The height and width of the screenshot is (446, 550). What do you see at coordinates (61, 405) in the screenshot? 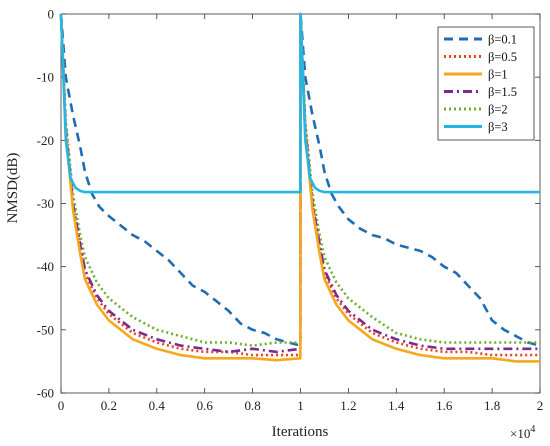
I see `x-tick-label: 0` at bounding box center [61, 405].